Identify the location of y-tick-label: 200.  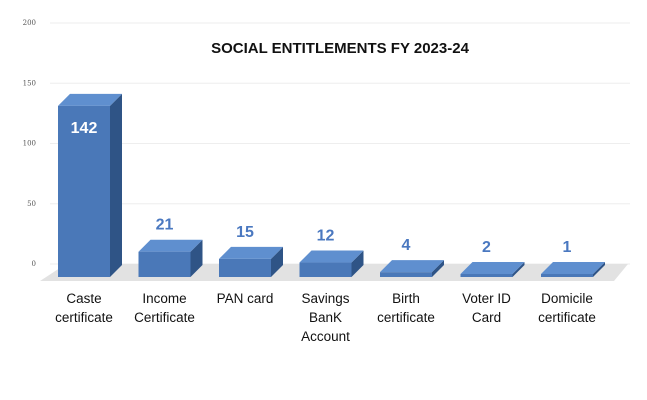
(29, 23).